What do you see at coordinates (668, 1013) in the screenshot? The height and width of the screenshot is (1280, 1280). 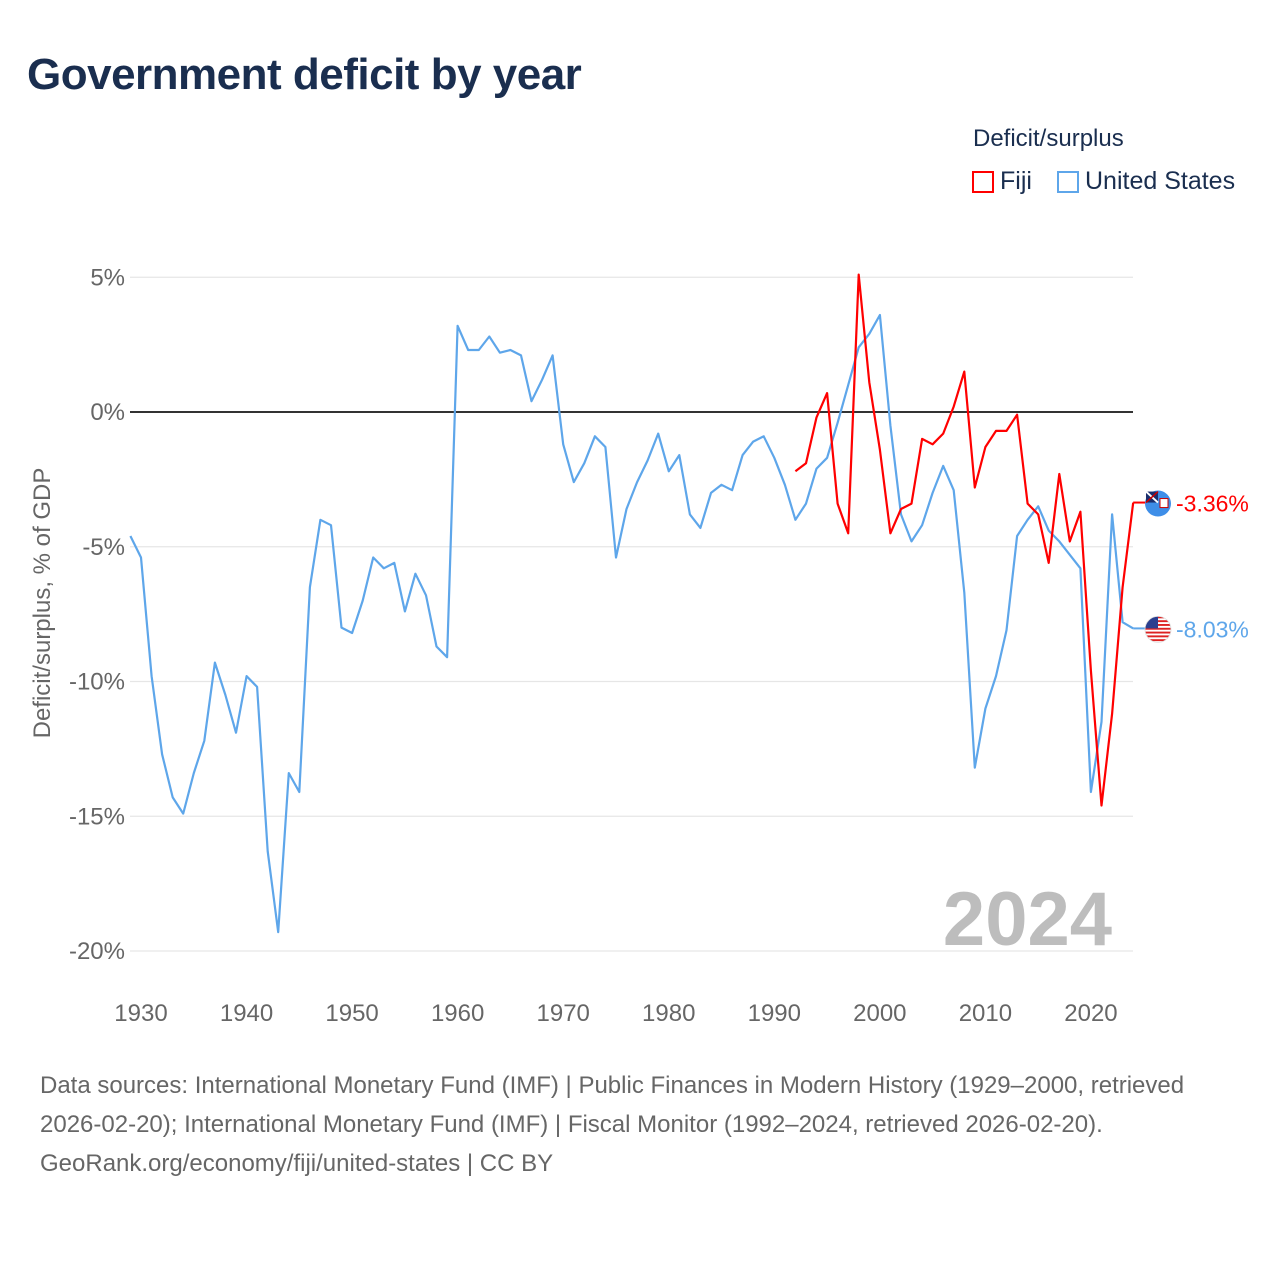 I see `x-tick-label: 1980` at bounding box center [668, 1013].